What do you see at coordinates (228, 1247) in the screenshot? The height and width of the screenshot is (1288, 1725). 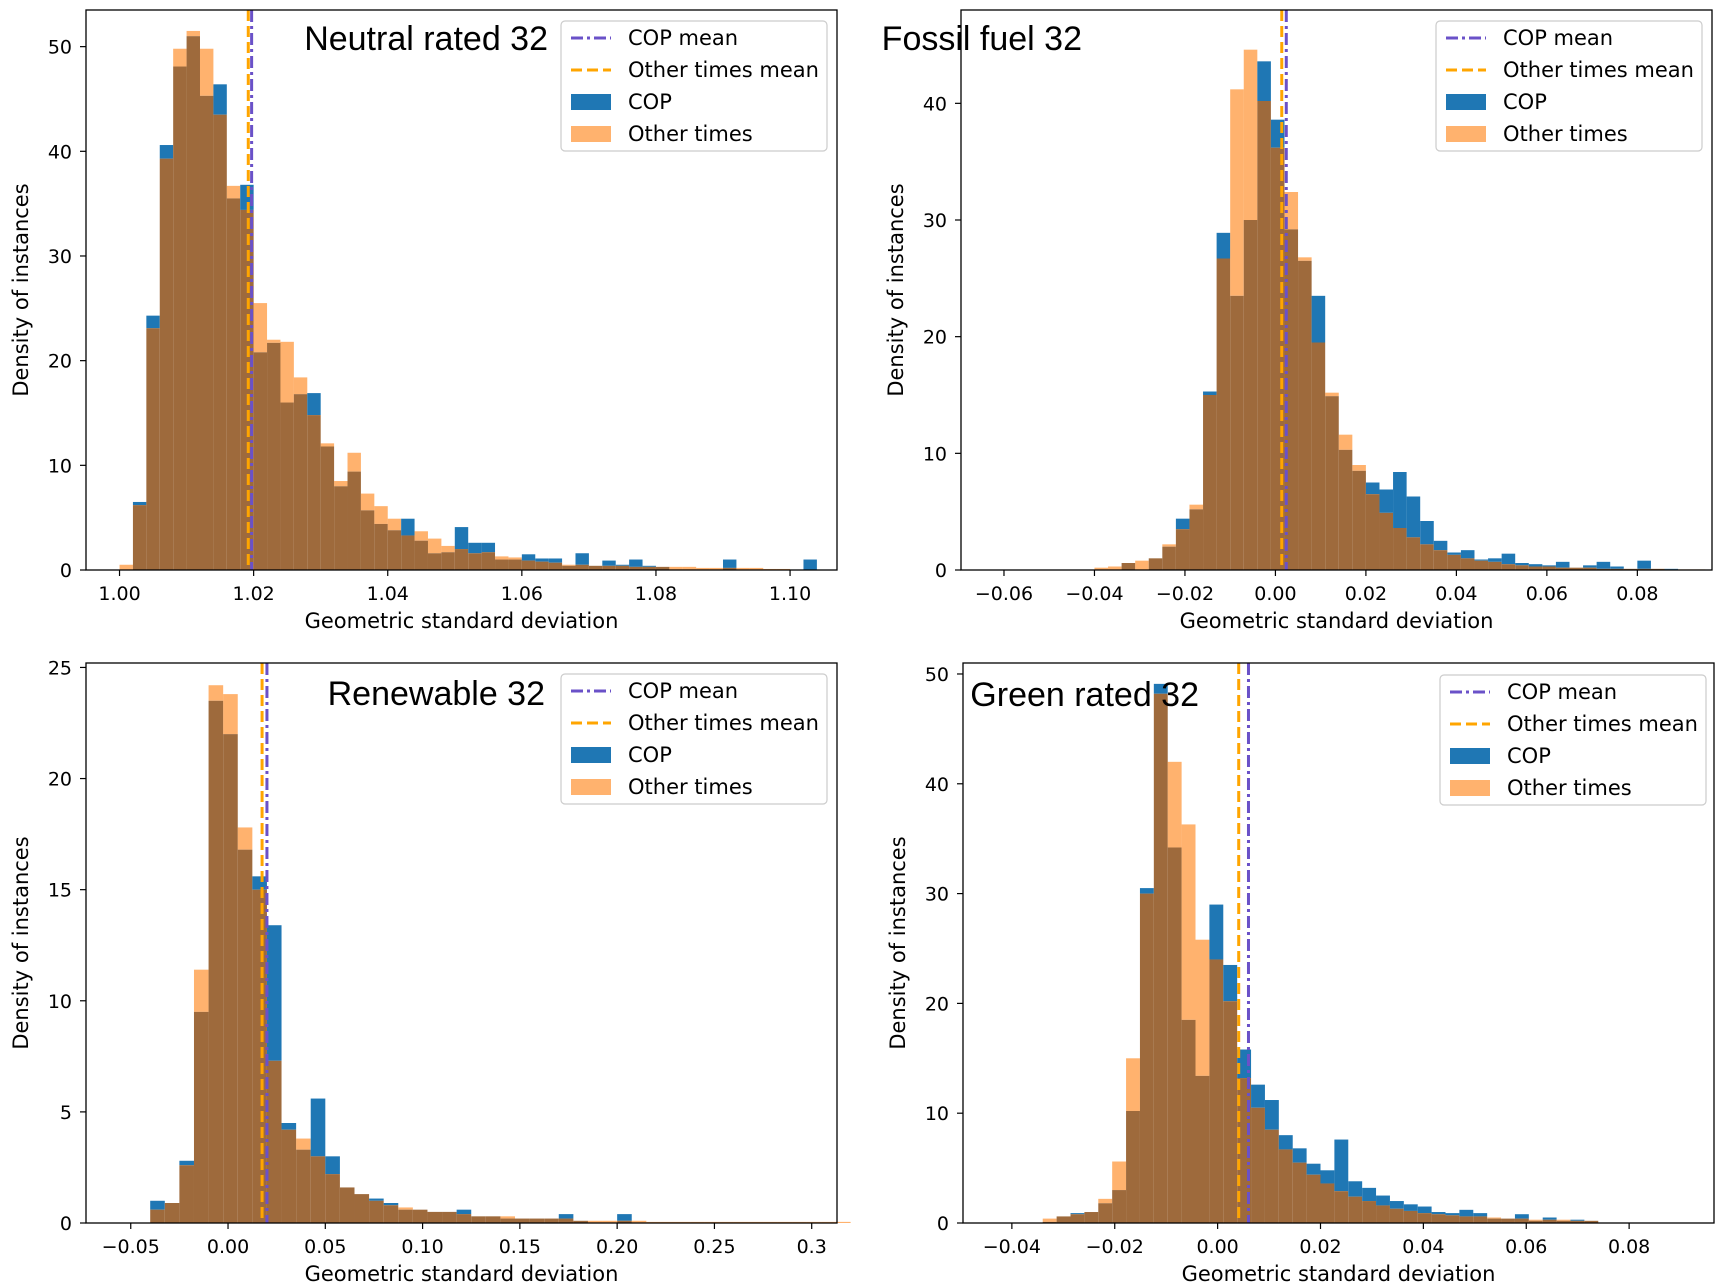 I see `x-tick-label: 0.00` at bounding box center [228, 1247].